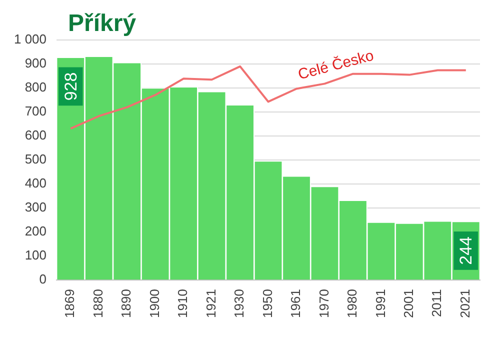  Describe the element at coordinates (336, 65) in the screenshot. I see `text: Celé Česko` at that location.